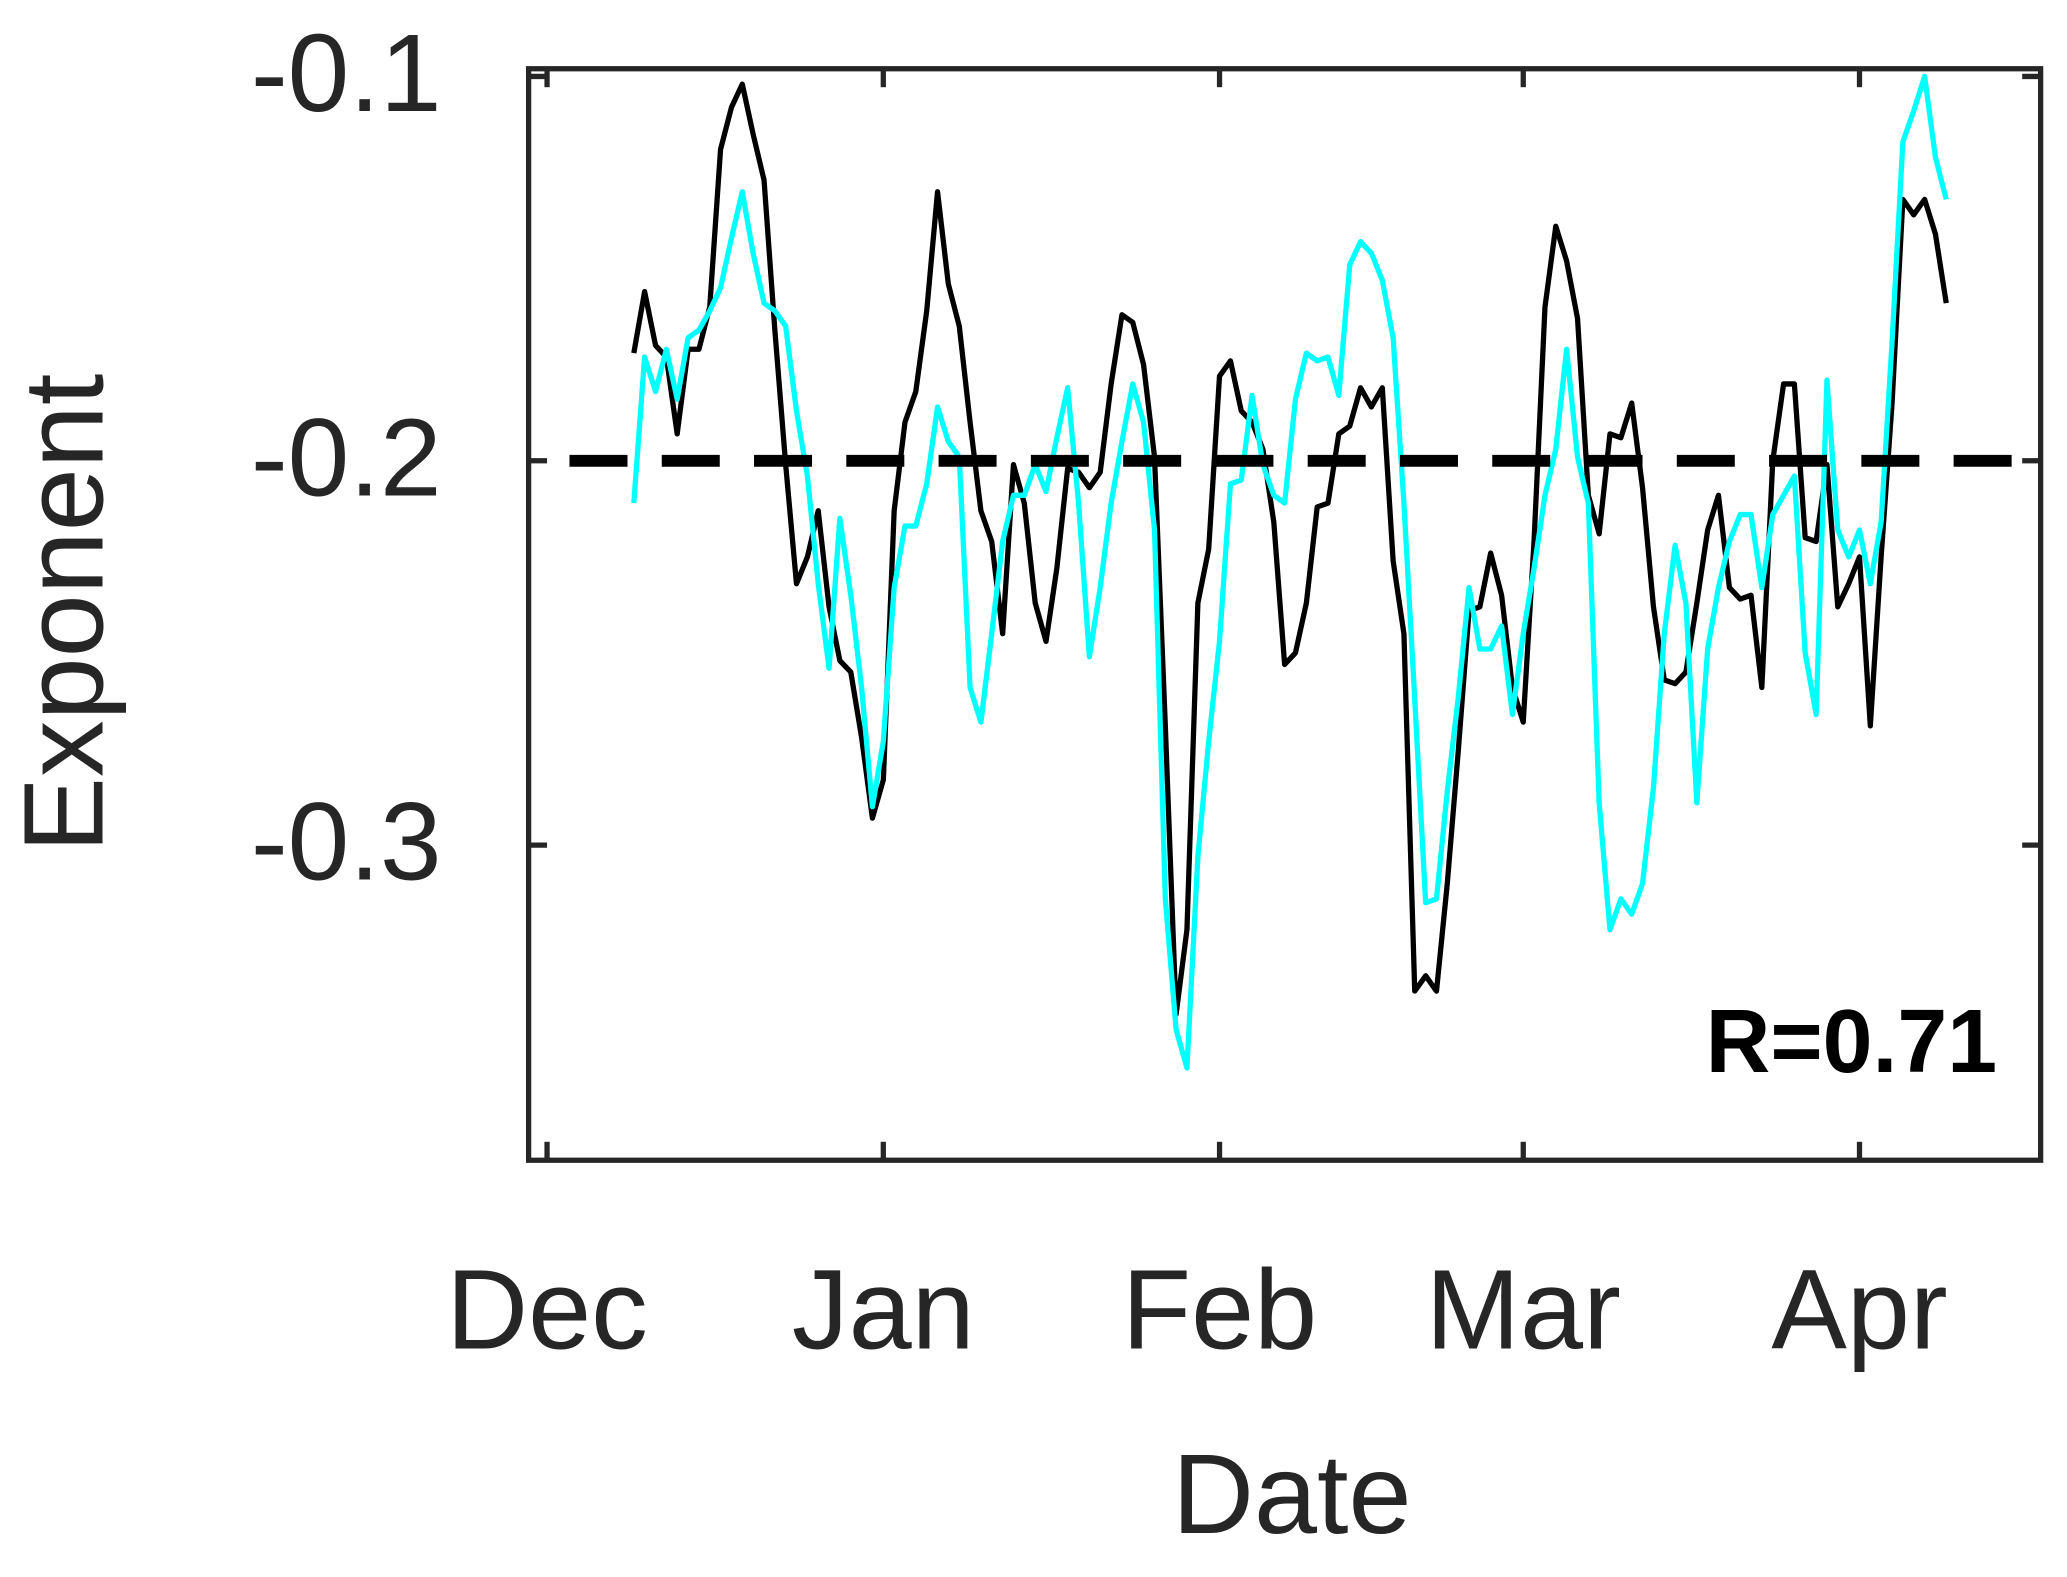 The width and height of the screenshot is (2067, 1577). Describe the element at coordinates (883, 1309) in the screenshot. I see `x-tick-label: Jan` at that location.